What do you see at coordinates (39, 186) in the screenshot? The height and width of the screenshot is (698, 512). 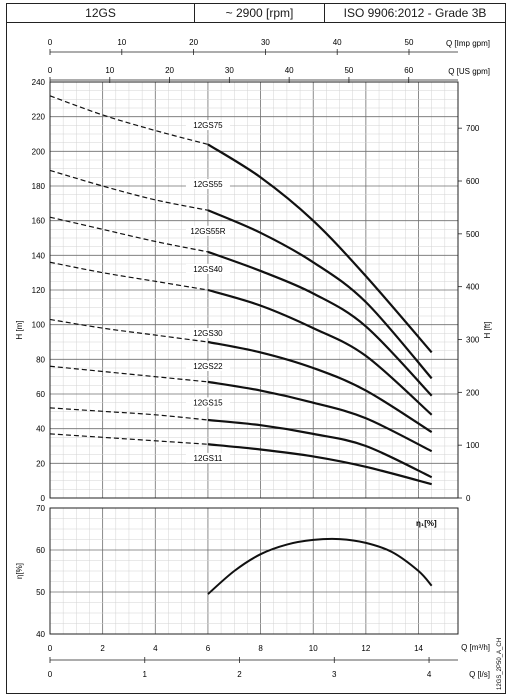 I see `head-tick-label: 180` at bounding box center [39, 186].